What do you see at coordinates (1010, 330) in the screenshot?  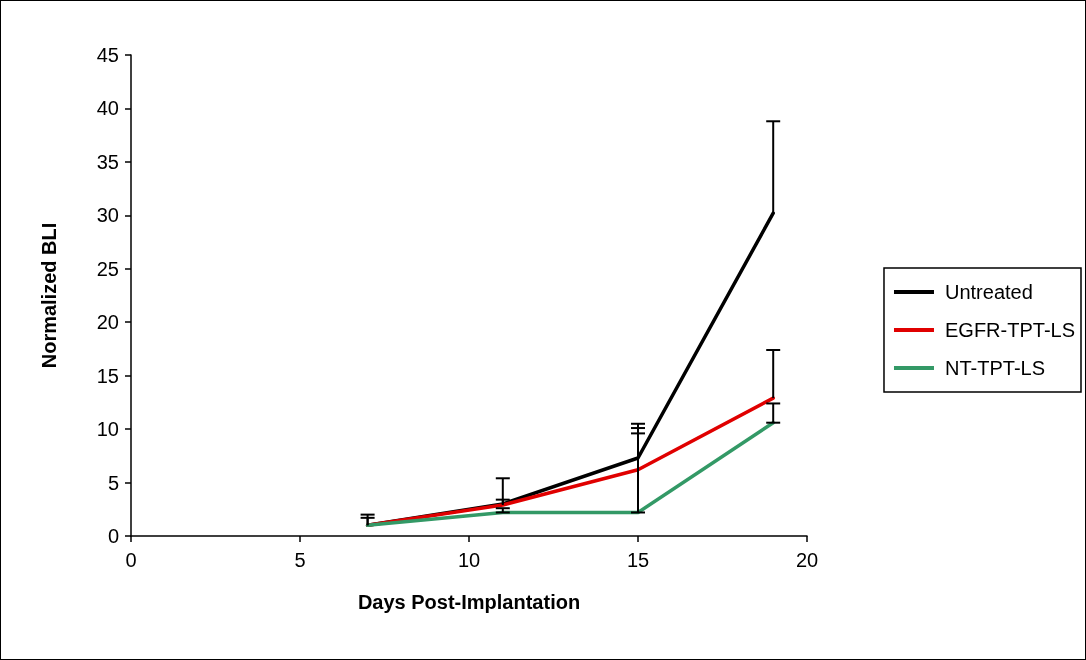 I see `legend-label: EGFR-TPT-LS` at bounding box center [1010, 330].